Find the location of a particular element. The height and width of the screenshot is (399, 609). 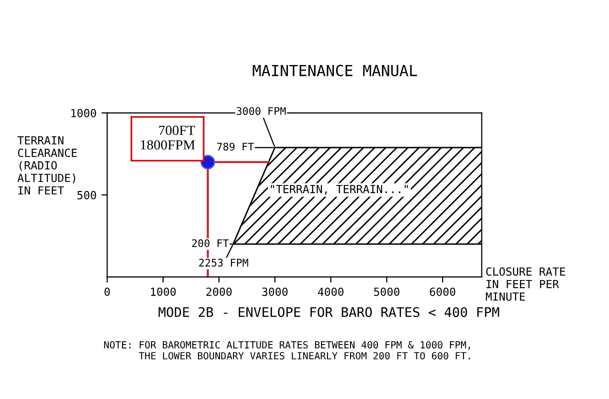

y-tick-label: 500 is located at coordinates (86, 195).